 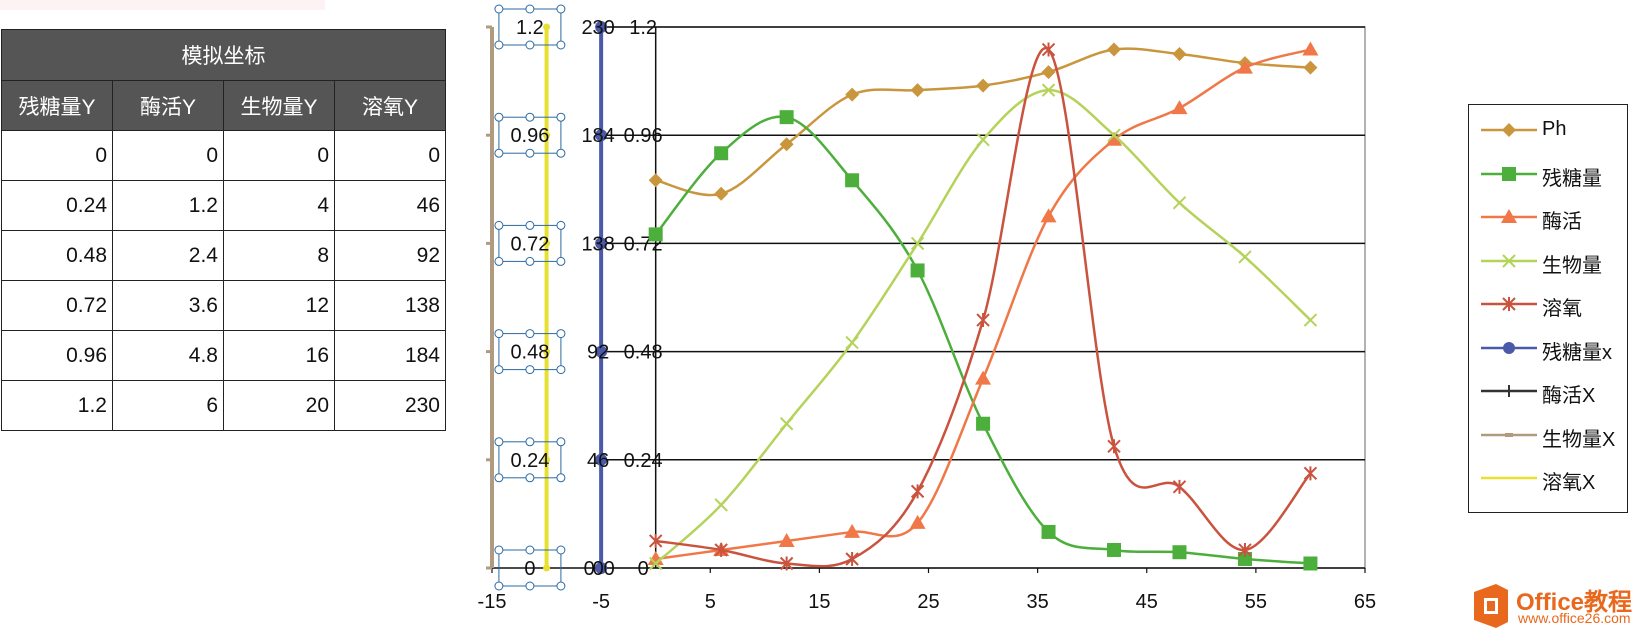 I want to click on table-title: 模拟坐标, so click(x=223, y=55).